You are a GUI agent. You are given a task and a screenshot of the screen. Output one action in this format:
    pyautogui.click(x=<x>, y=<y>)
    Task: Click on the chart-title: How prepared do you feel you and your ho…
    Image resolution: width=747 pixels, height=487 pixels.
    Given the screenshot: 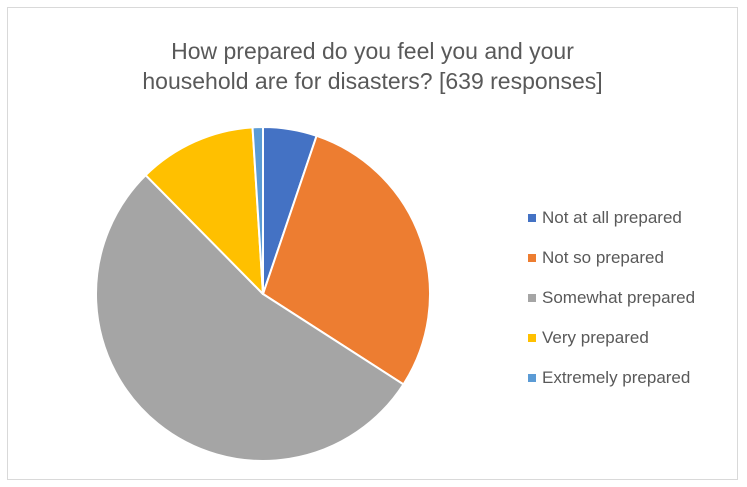 What is the action you would take?
    pyautogui.click(x=372, y=66)
    